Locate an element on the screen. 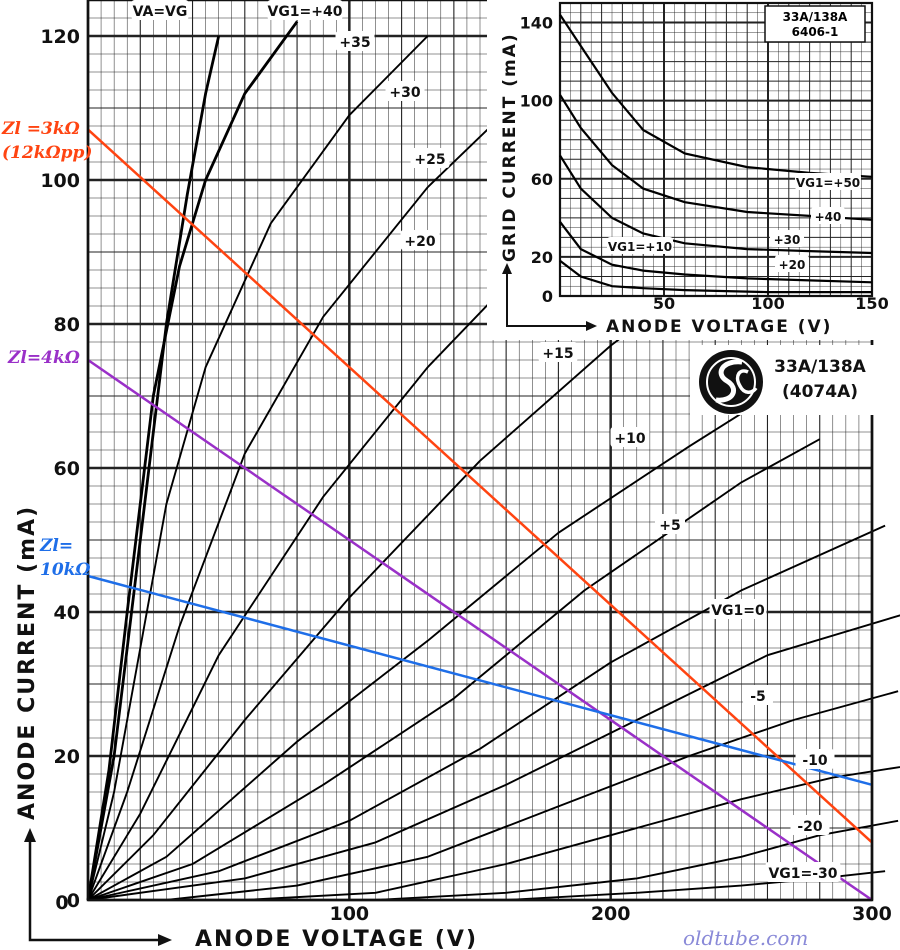 Image resolution: width=900 pixels, height=950 pixels. curve-label: +15 is located at coordinates (557, 354).